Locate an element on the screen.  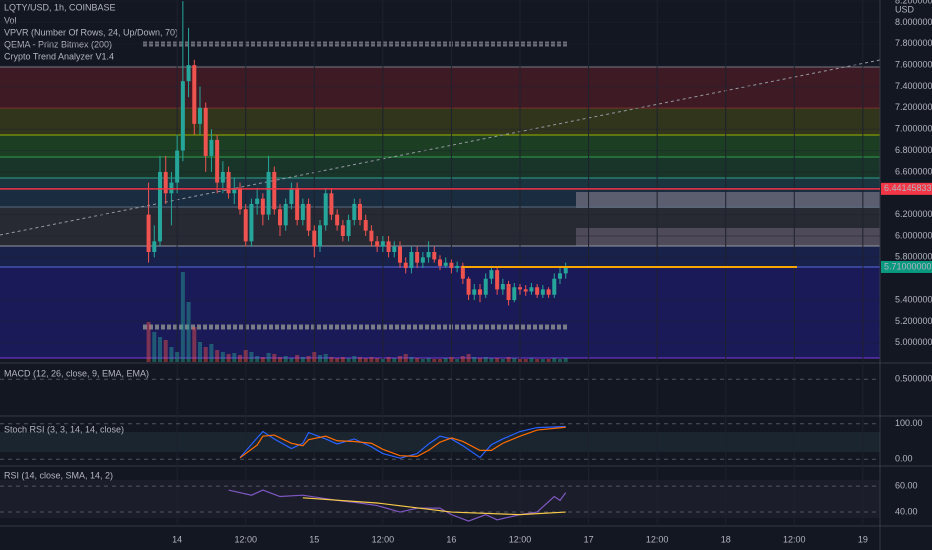
indicator-label: MACD (12, 26, close, 9, EMA, EMA) is located at coordinates (76, 373).